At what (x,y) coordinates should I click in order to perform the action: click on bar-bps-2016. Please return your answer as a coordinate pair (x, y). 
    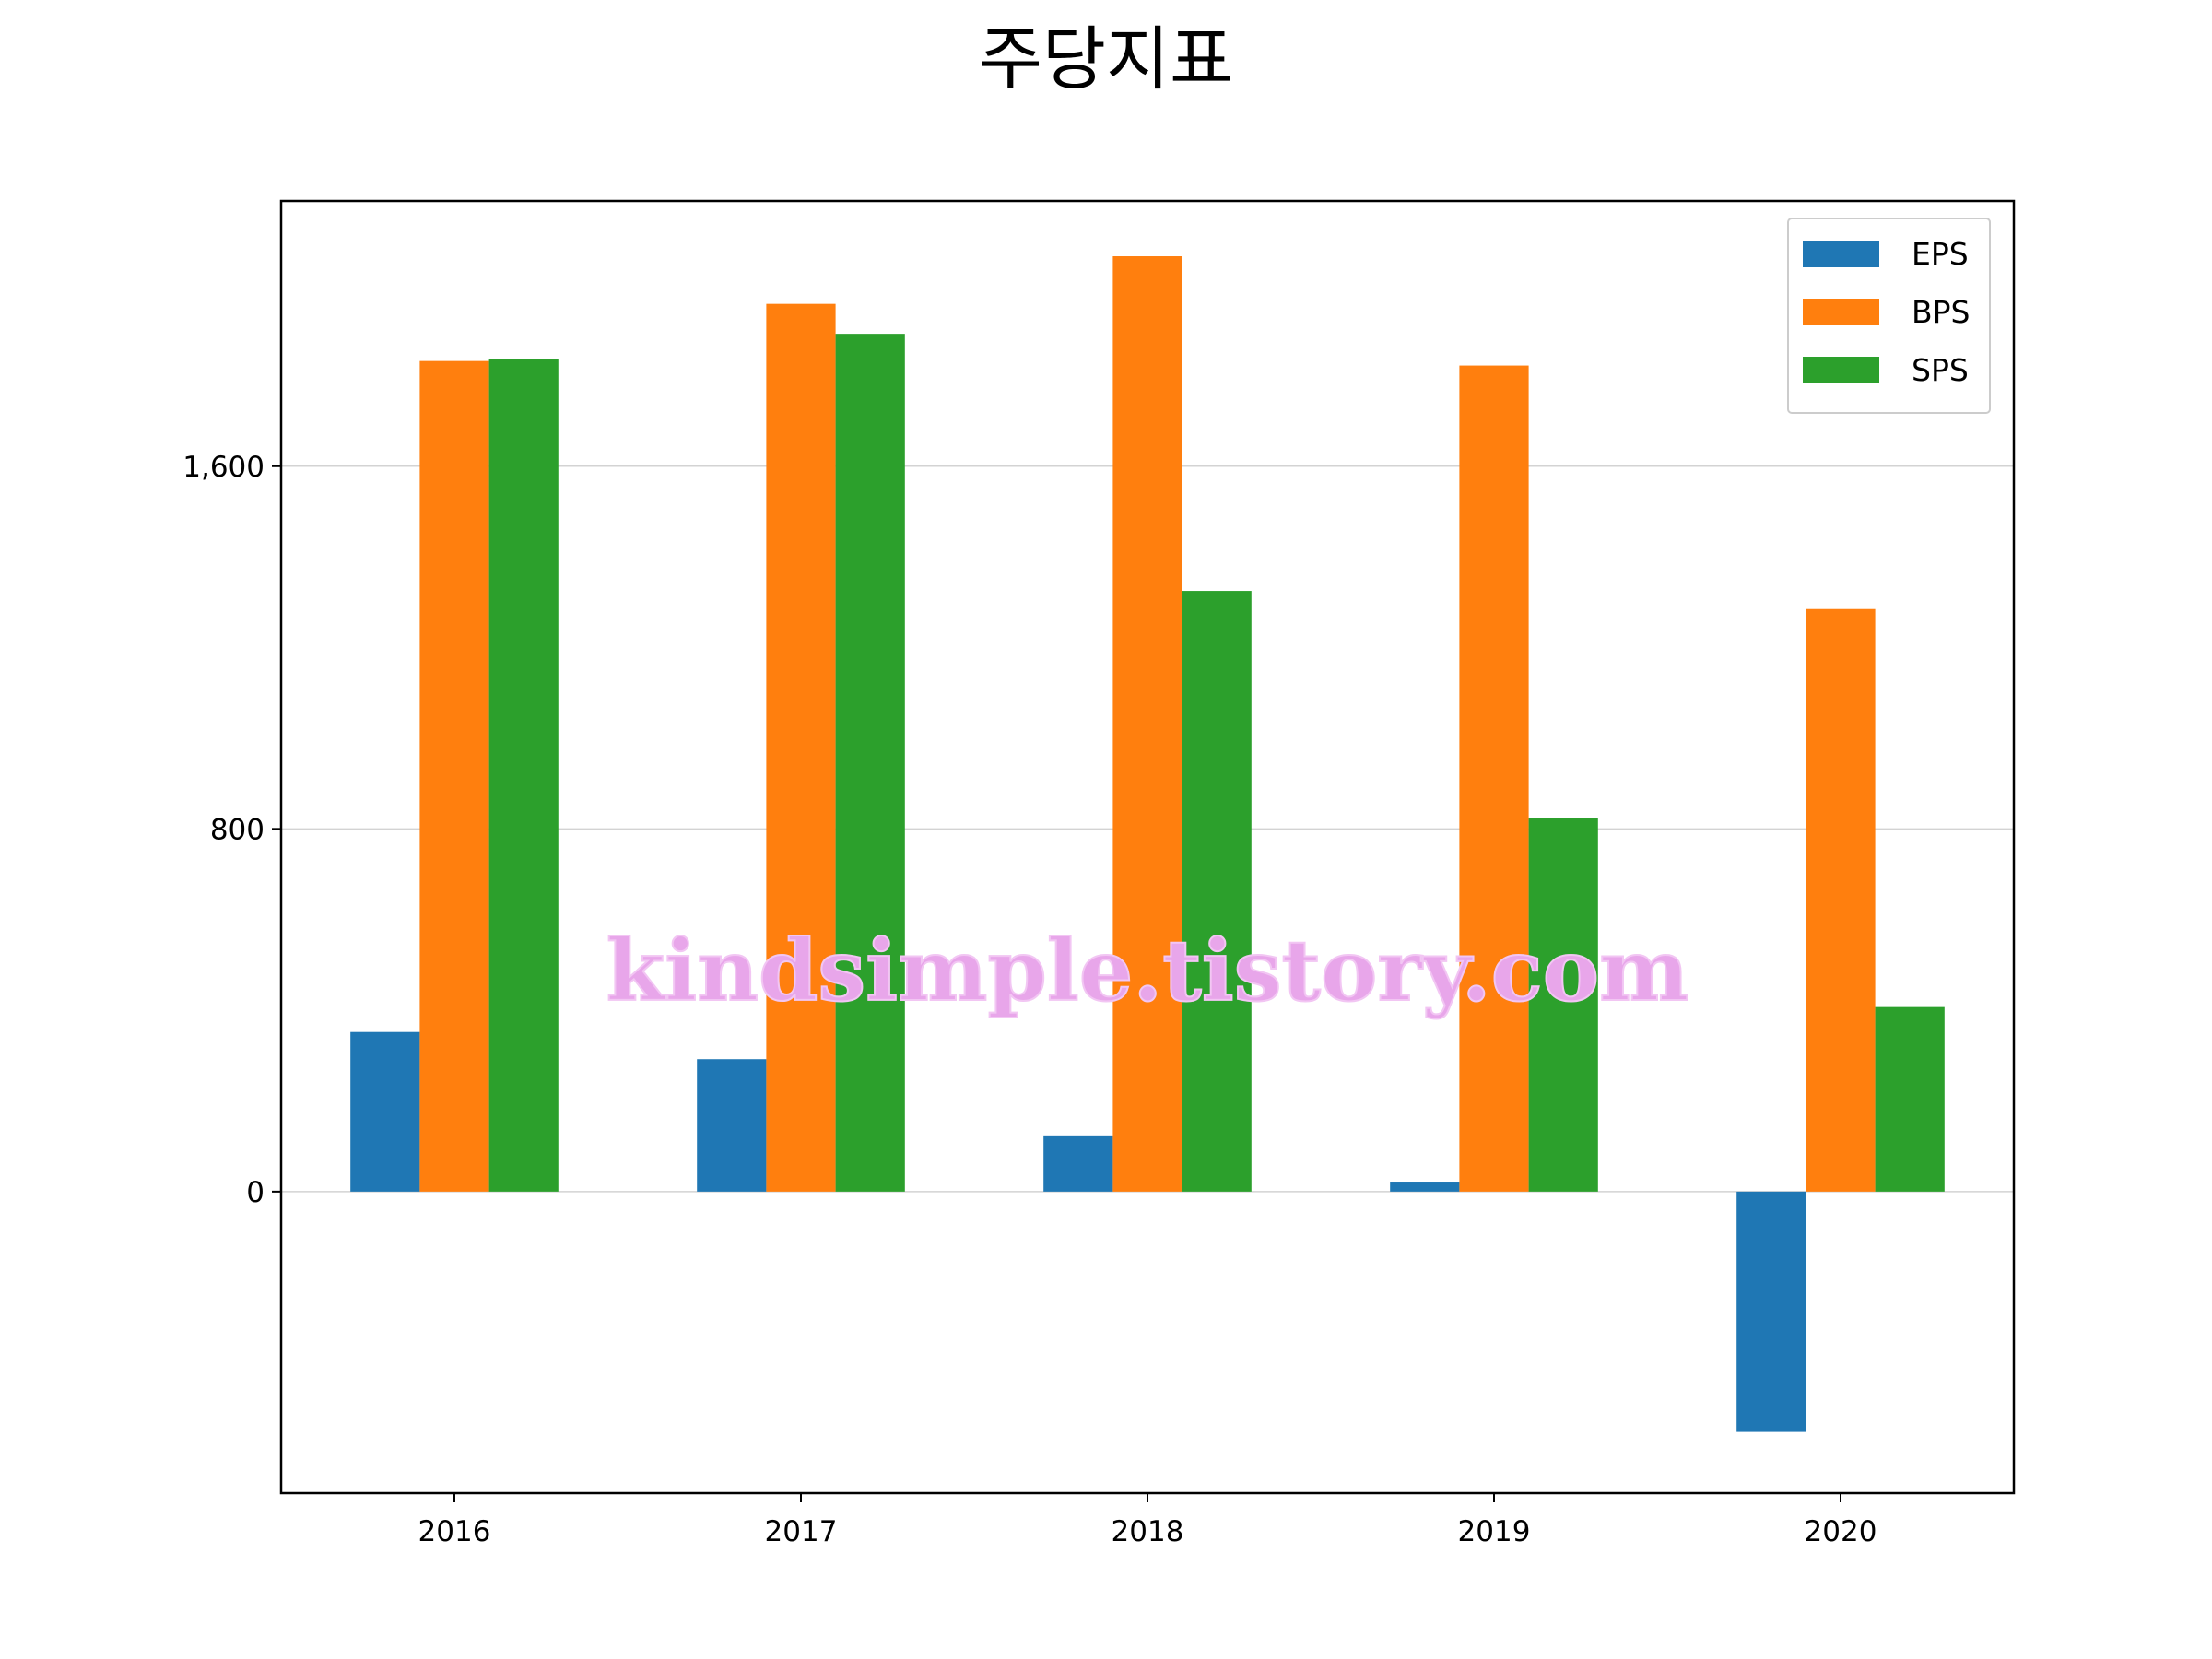
    Looking at the image, I should click on (454, 776).